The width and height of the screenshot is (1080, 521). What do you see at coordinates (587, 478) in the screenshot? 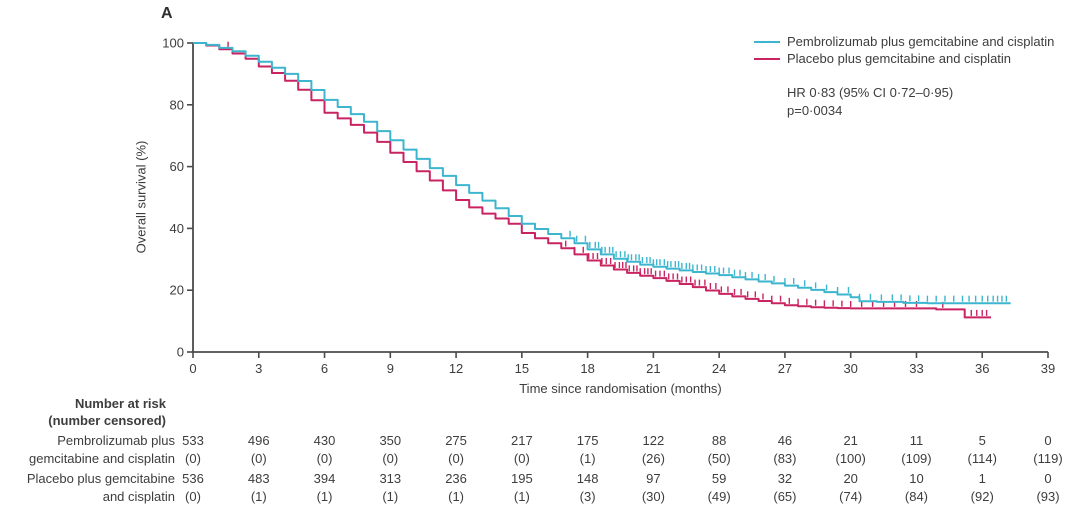
I see `risk-at-risk-value: 148` at bounding box center [587, 478].